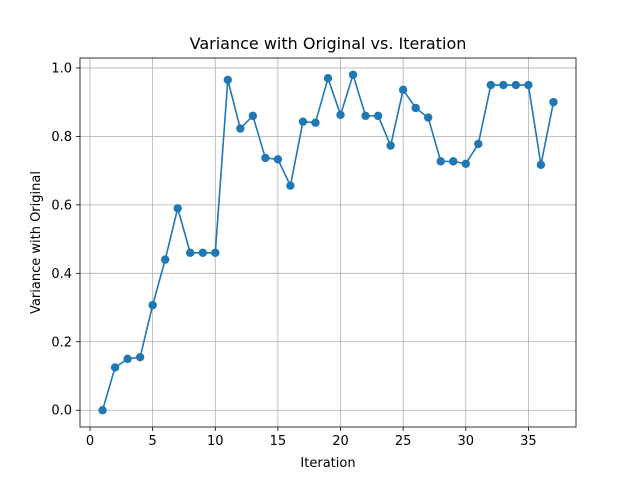 This screenshot has width=640, height=480. Describe the element at coordinates (61, 411) in the screenshot. I see `y-tick-label: 0.0` at that location.